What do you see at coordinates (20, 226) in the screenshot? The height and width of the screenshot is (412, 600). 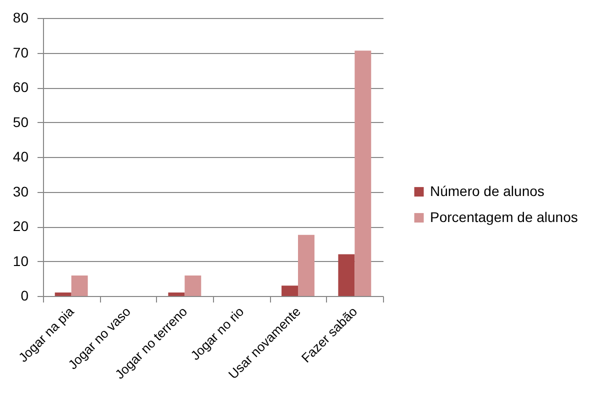 I see `y-tick-label: 20` at bounding box center [20, 226].